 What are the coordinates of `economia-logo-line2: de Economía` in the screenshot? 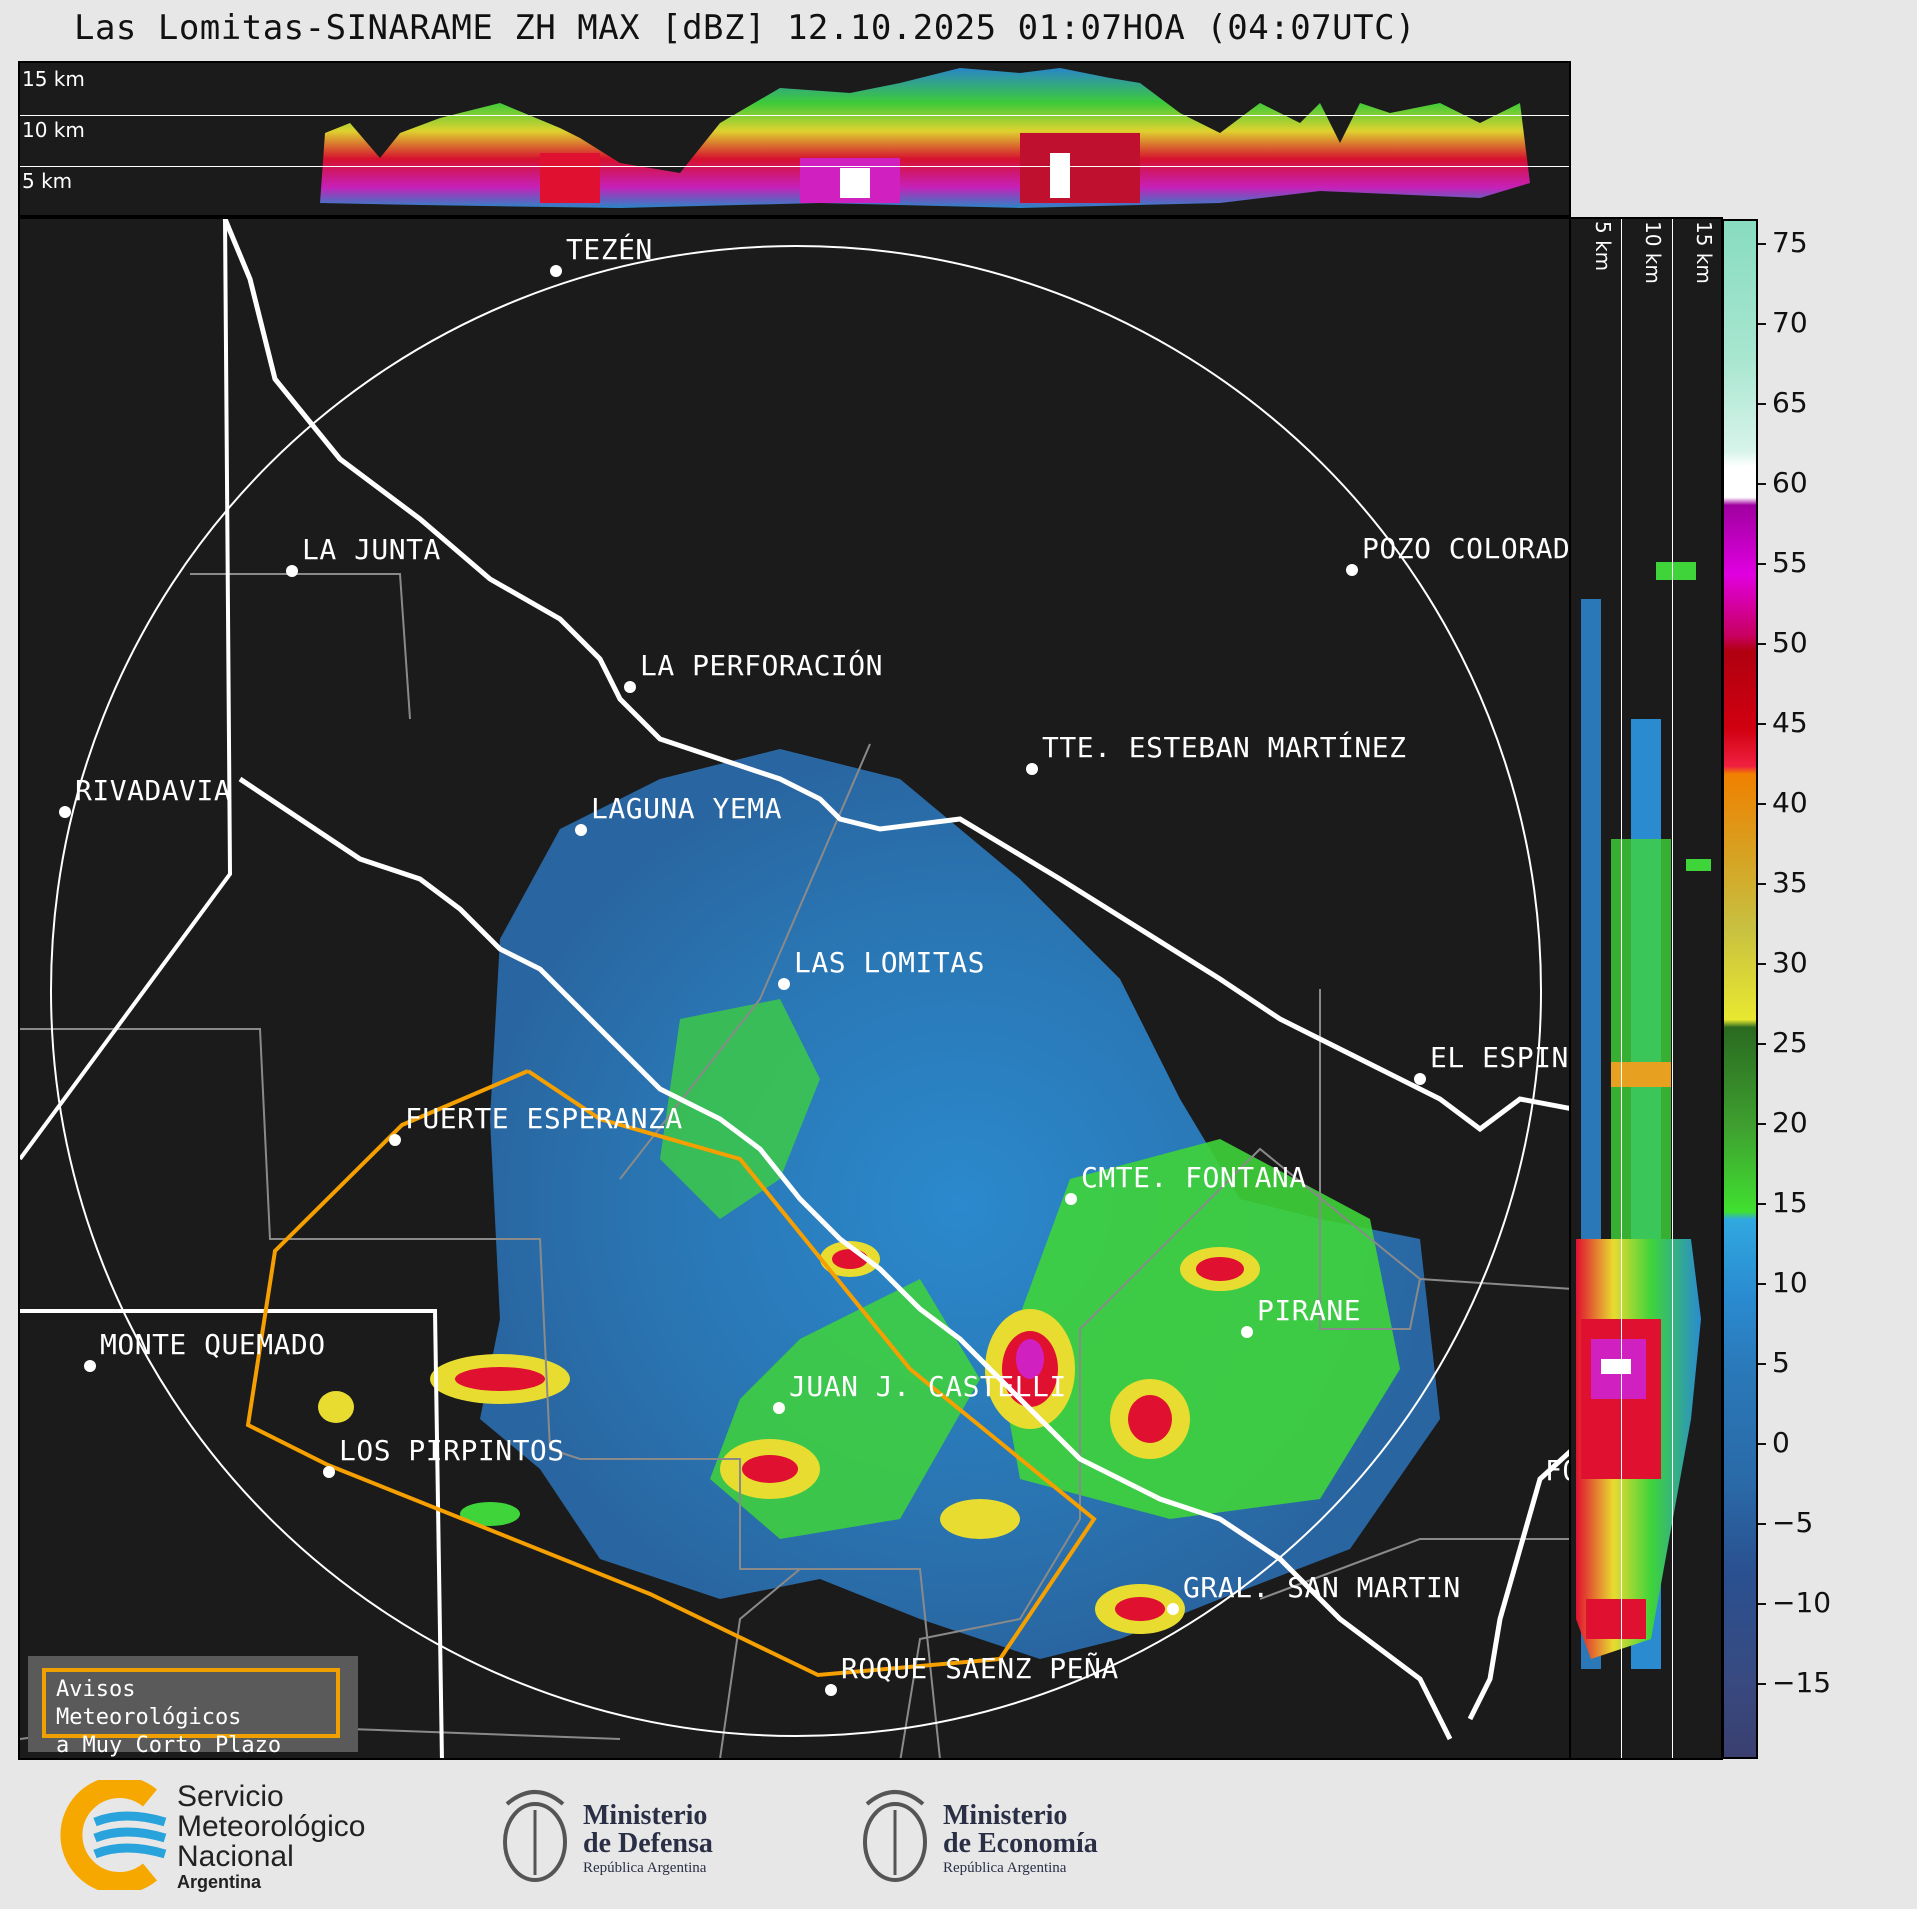 It's located at (1020, 1843).